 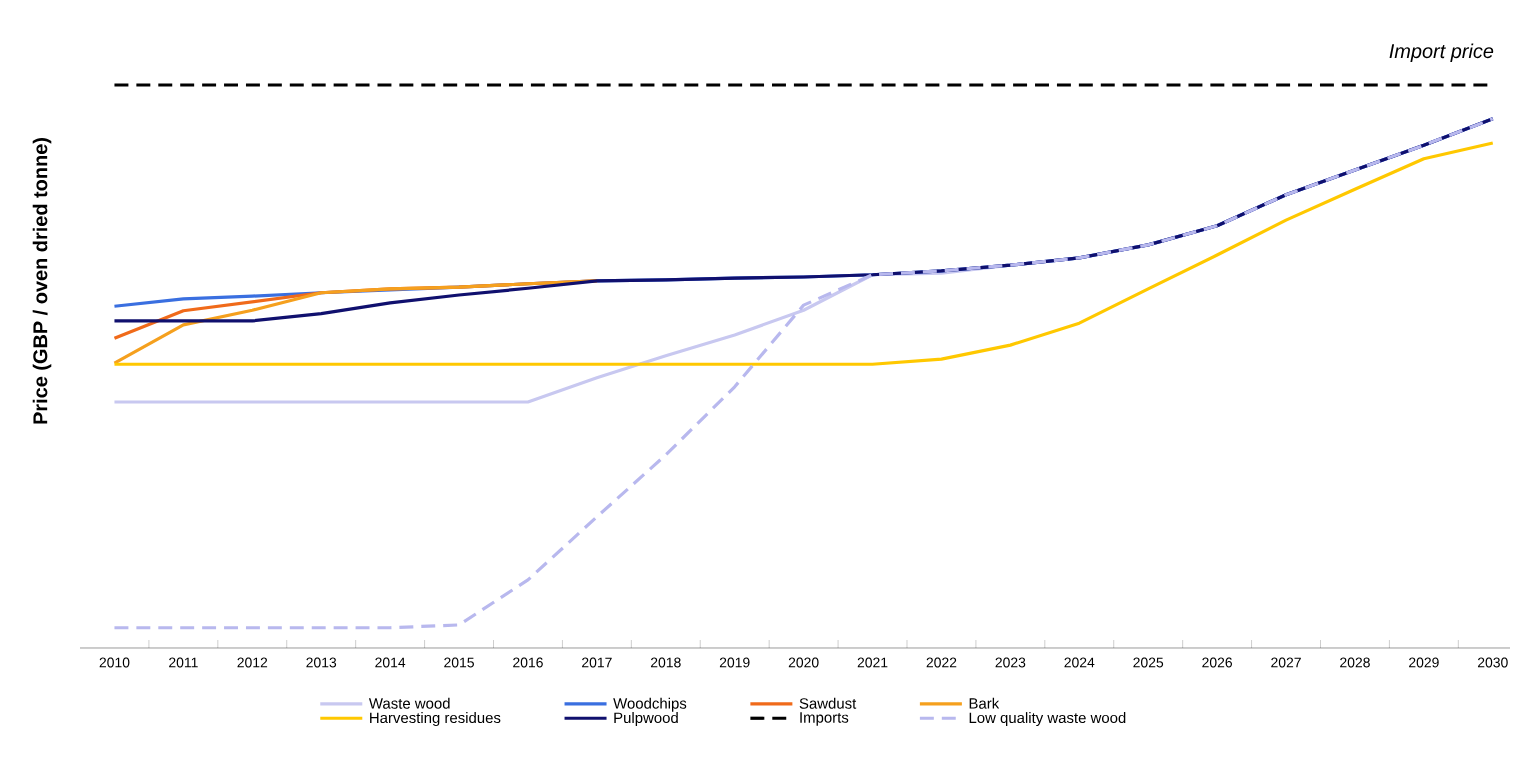 What do you see at coordinates (252, 662) in the screenshot?
I see `x-tick-label: 2012` at bounding box center [252, 662].